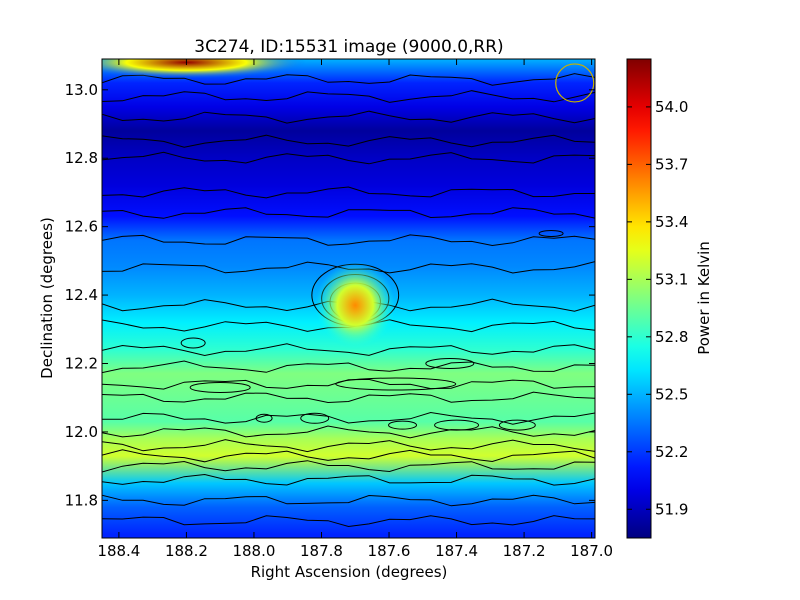 This screenshot has height=600, width=800. What do you see at coordinates (186, 551) in the screenshot?
I see `x-tick-label: 188.2` at bounding box center [186, 551].